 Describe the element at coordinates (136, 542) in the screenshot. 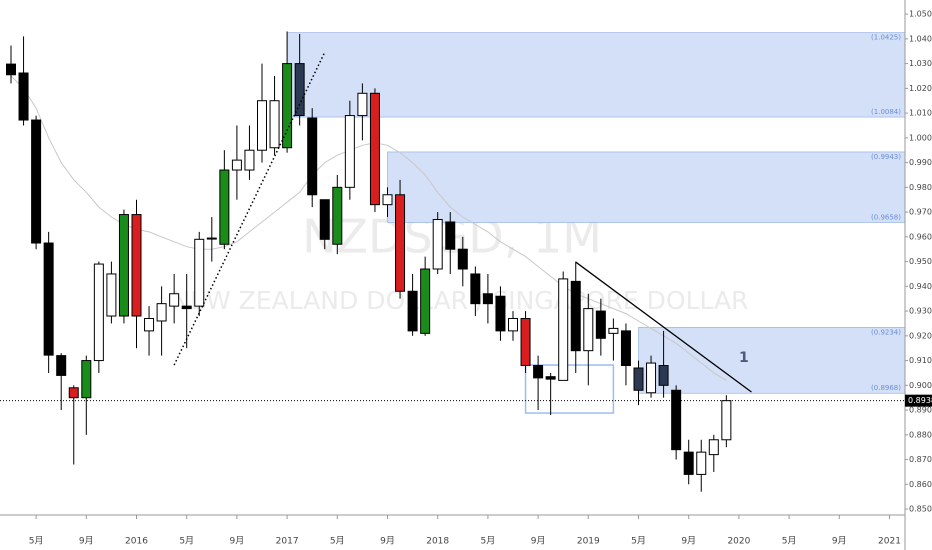

I see `x-tick-label: 2016` at that location.